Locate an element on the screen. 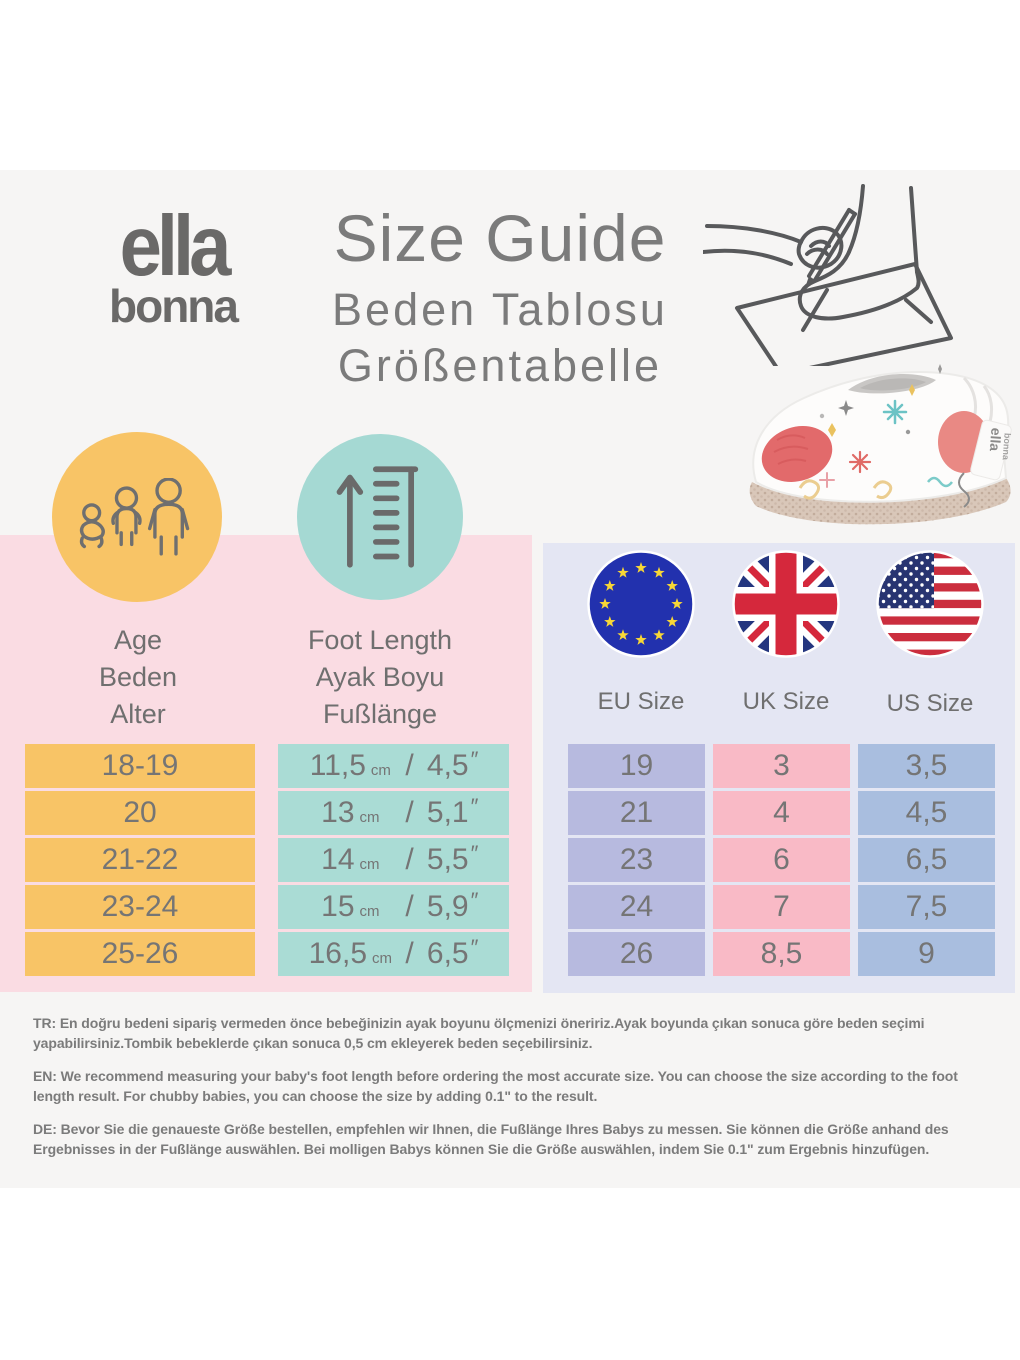  shoe-tag-text2: bonna is located at coordinates (1007, 447).